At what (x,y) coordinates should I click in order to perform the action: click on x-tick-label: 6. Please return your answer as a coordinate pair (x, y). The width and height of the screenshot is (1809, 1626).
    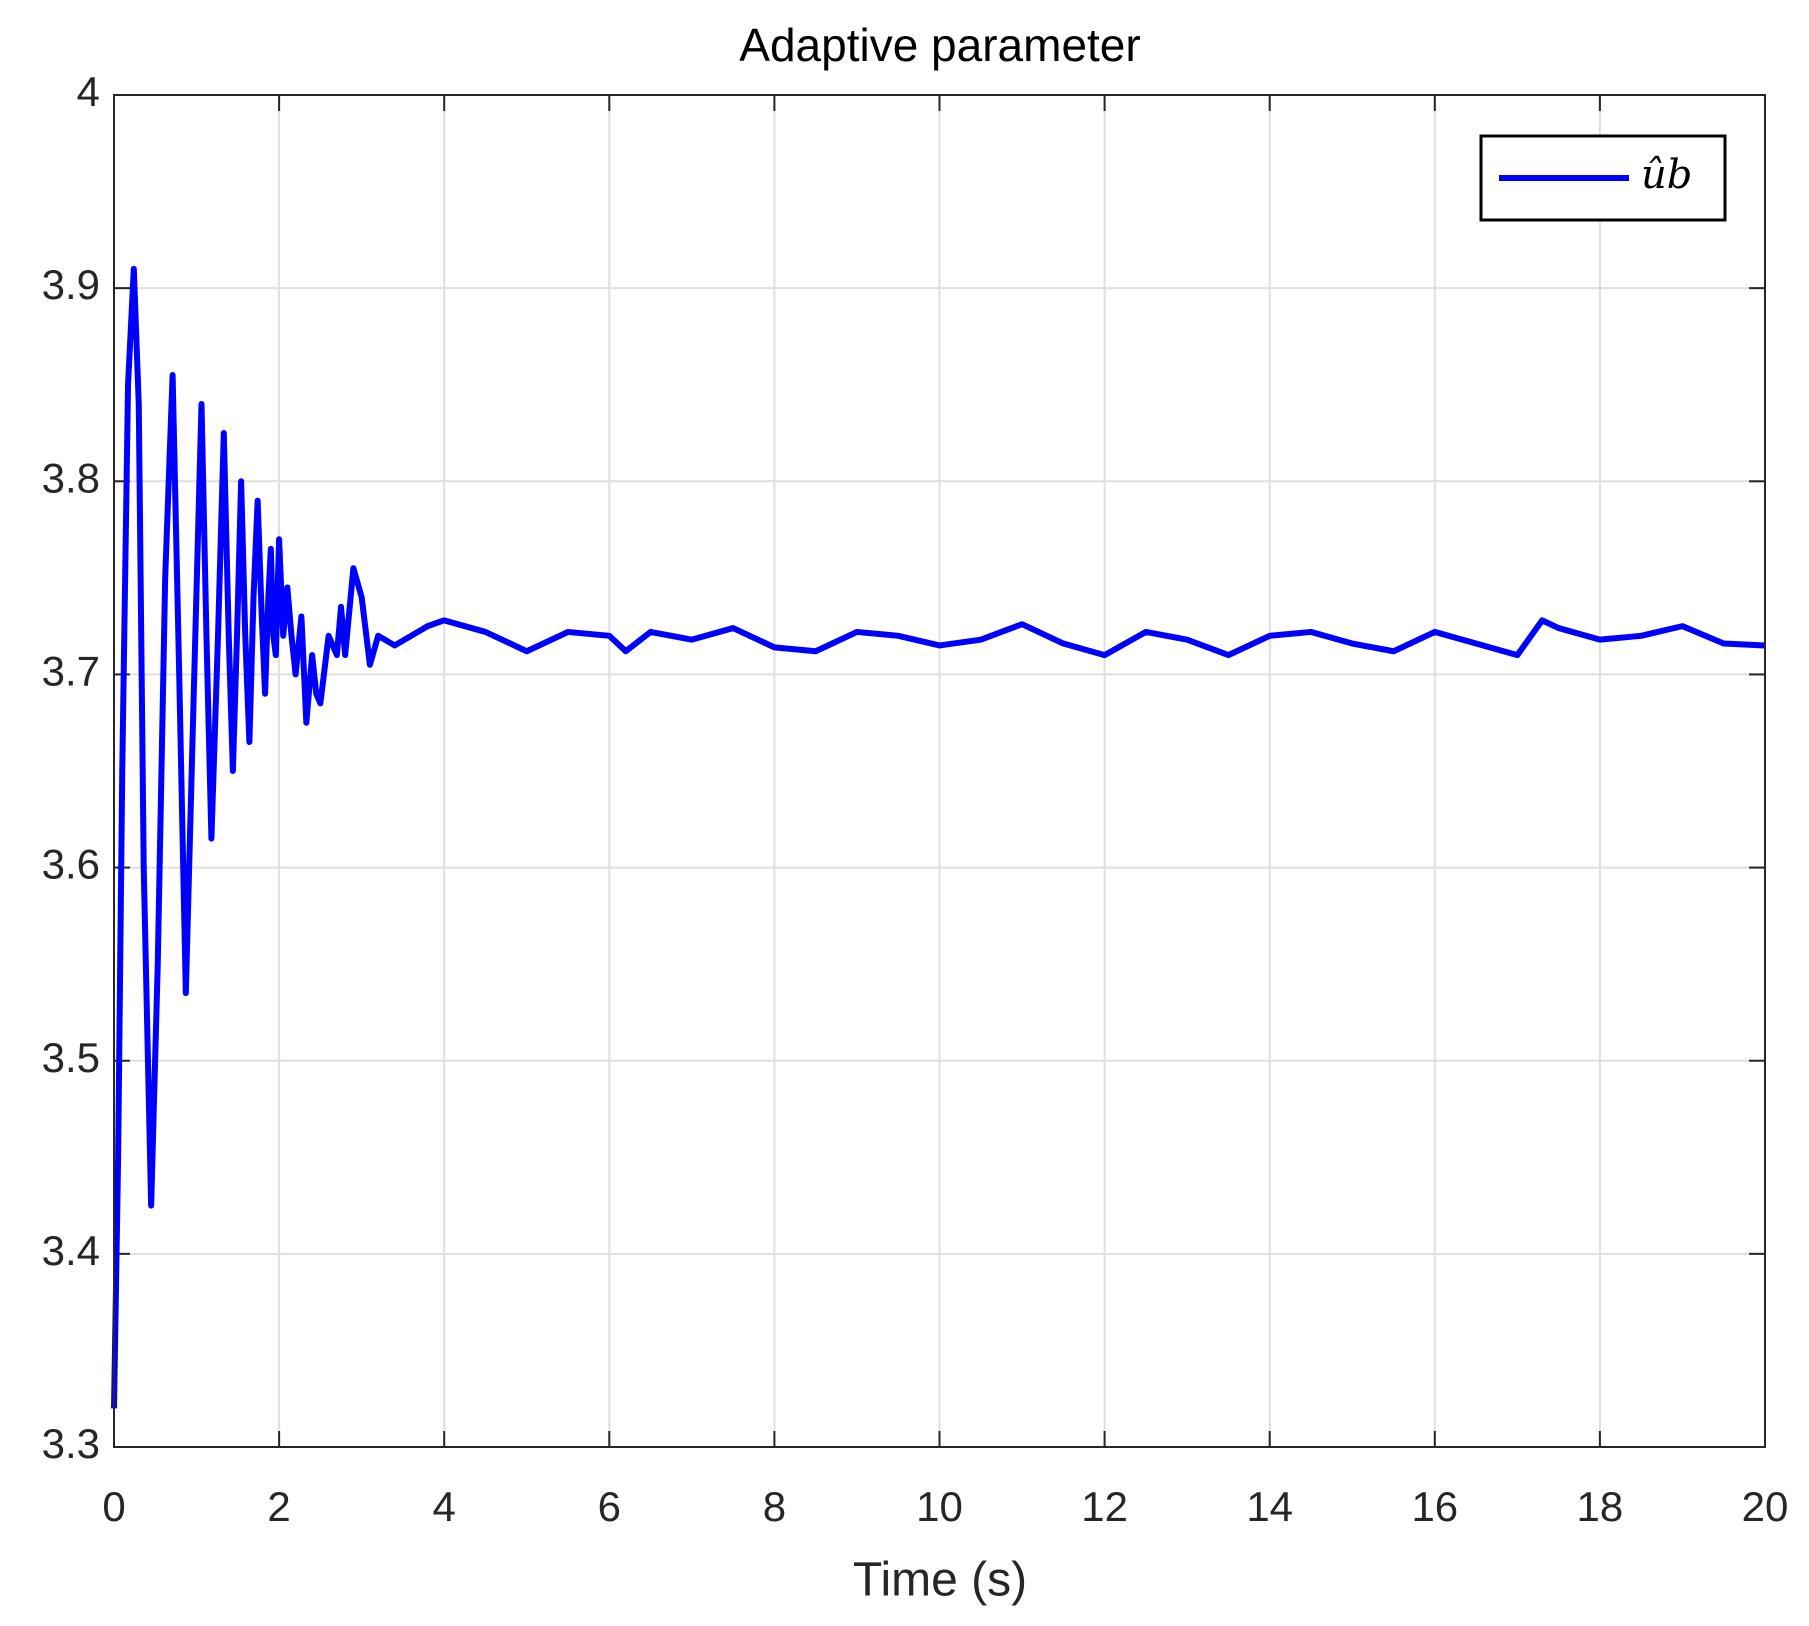
    Looking at the image, I should click on (609, 1506).